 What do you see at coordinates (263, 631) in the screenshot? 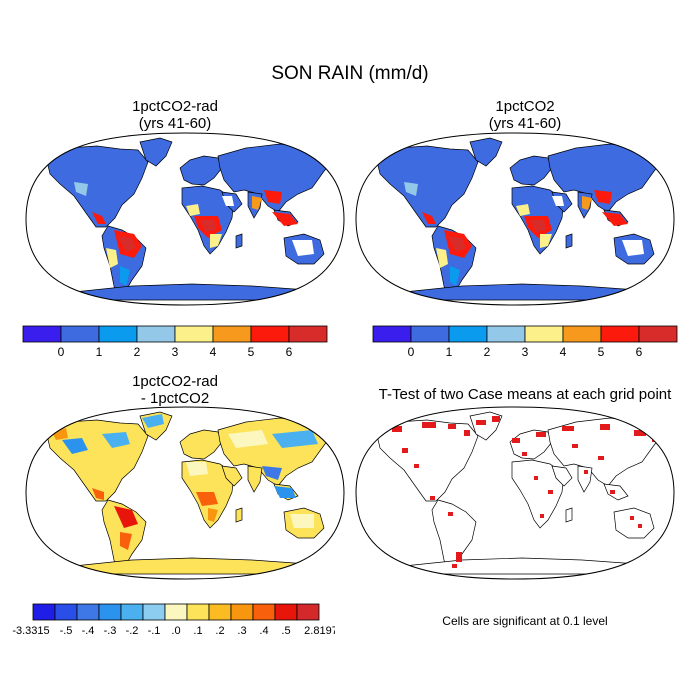
I see `colorbar-tick-label: .4` at bounding box center [263, 631].